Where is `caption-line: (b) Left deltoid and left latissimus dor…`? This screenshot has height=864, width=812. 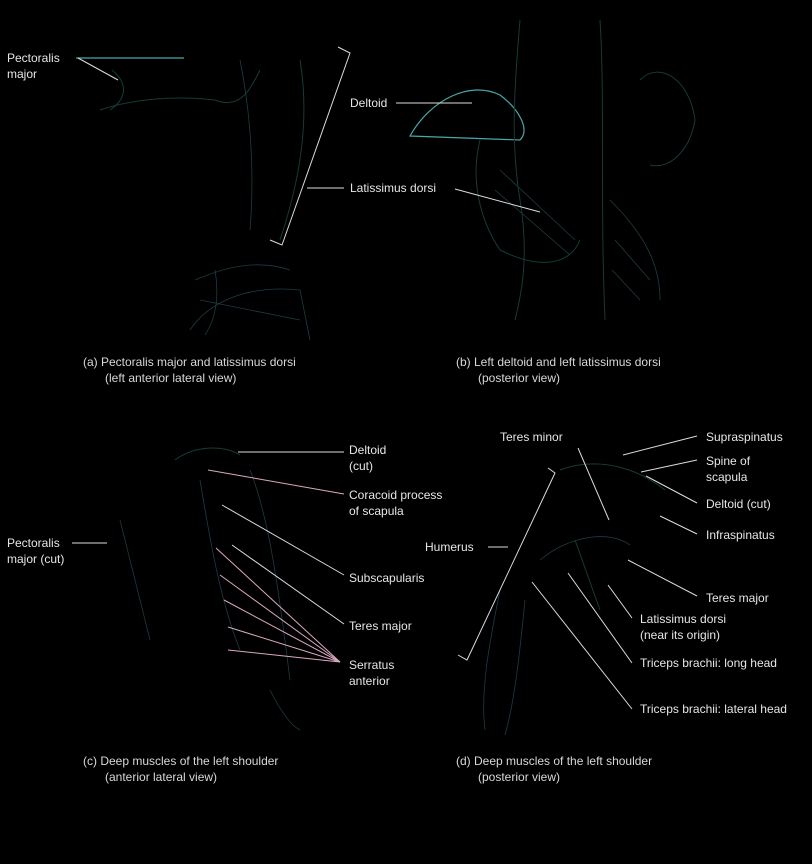 caption-line: (b) Left deltoid and left latissimus dor… is located at coordinates (558, 362).